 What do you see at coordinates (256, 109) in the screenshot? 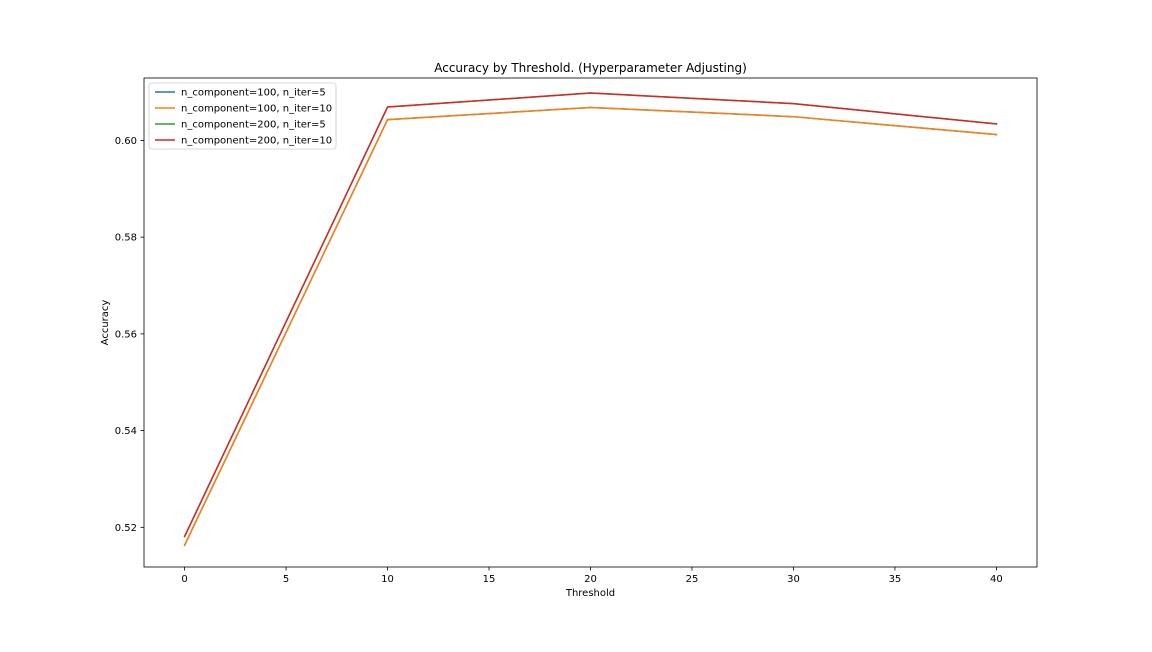
I see `legend-label-2: n_component=100, n_iter=10` at bounding box center [256, 109].